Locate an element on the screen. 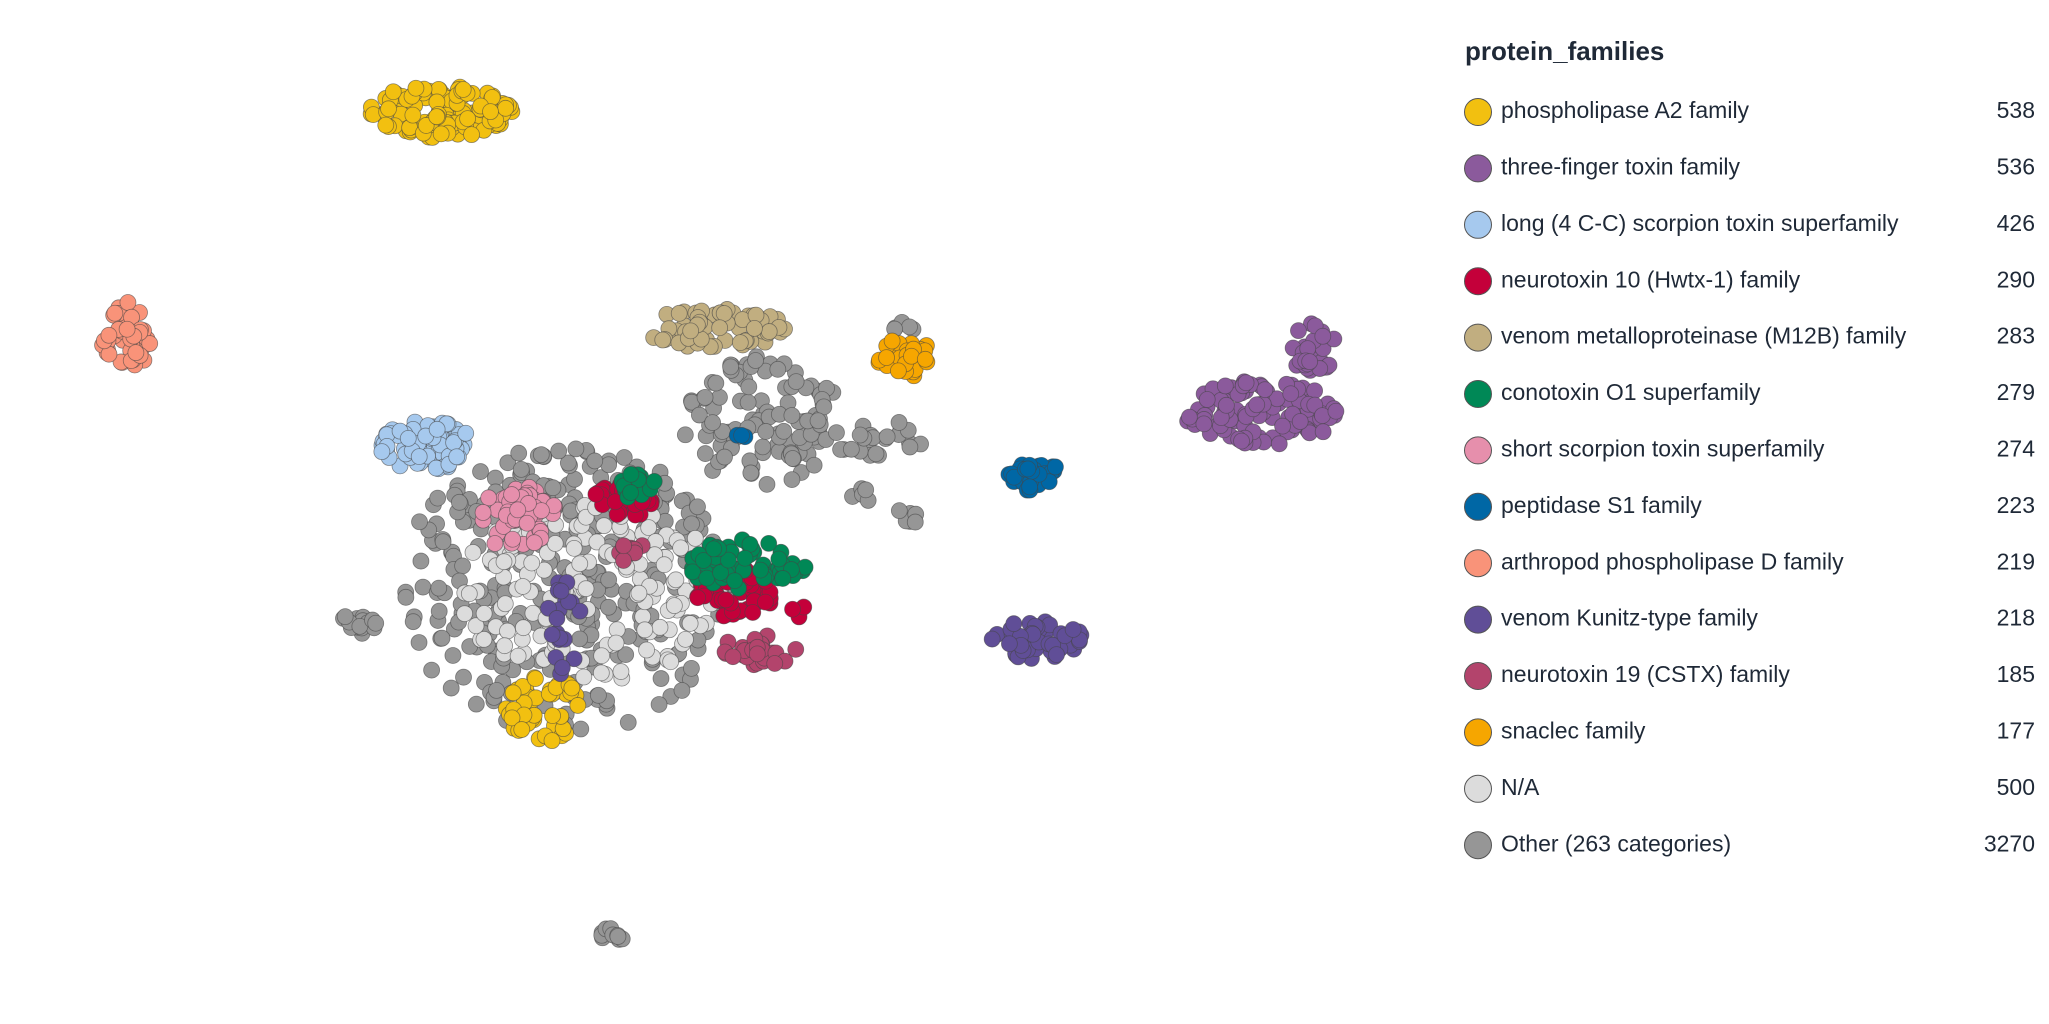 This screenshot has height=1024, width=2049. legend-count: 290 is located at coordinates (2016, 279).